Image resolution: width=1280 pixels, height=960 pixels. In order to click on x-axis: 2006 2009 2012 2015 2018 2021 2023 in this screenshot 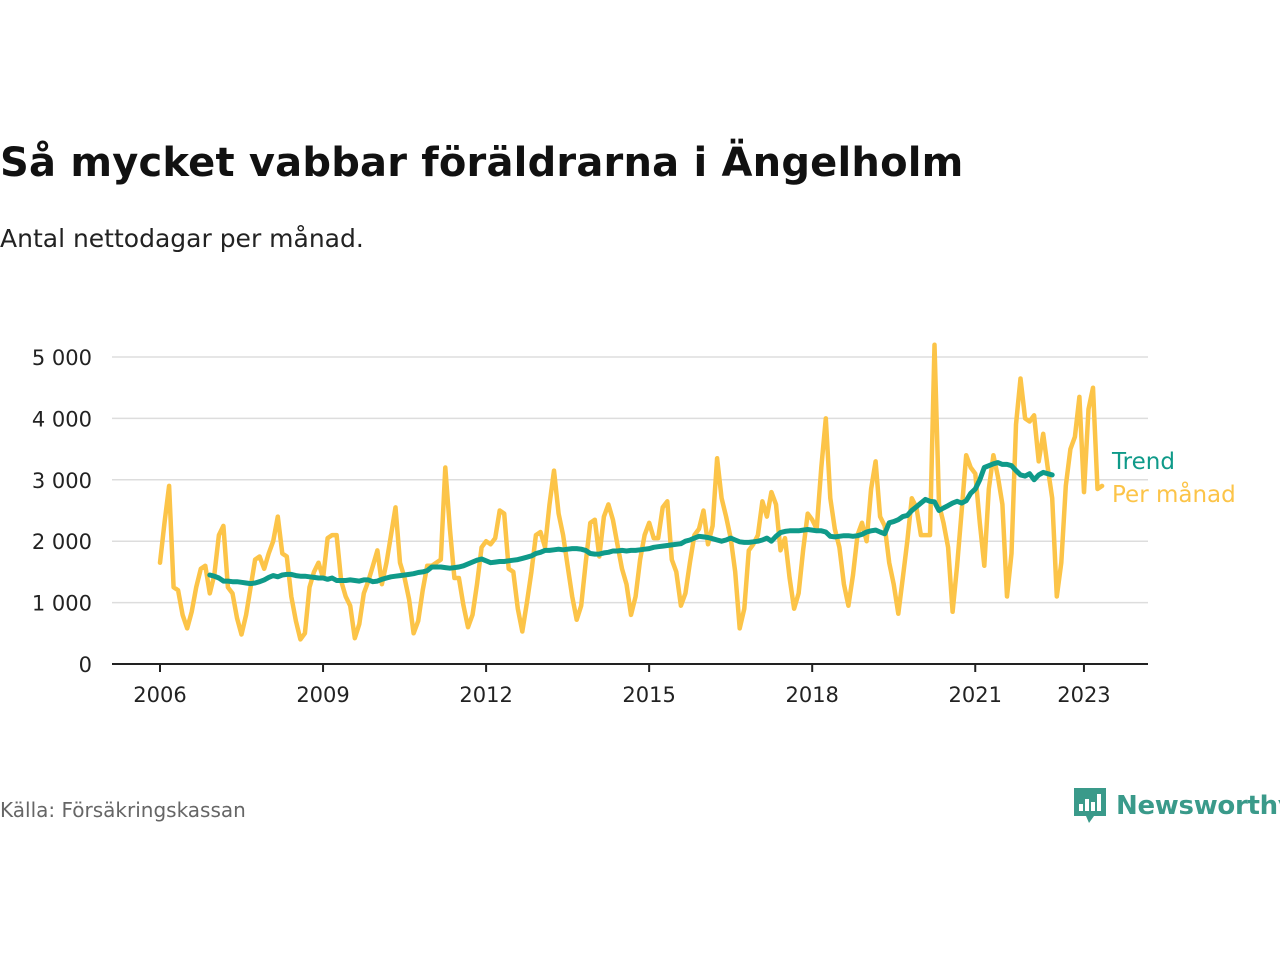, I will do `click(630, 685)`.